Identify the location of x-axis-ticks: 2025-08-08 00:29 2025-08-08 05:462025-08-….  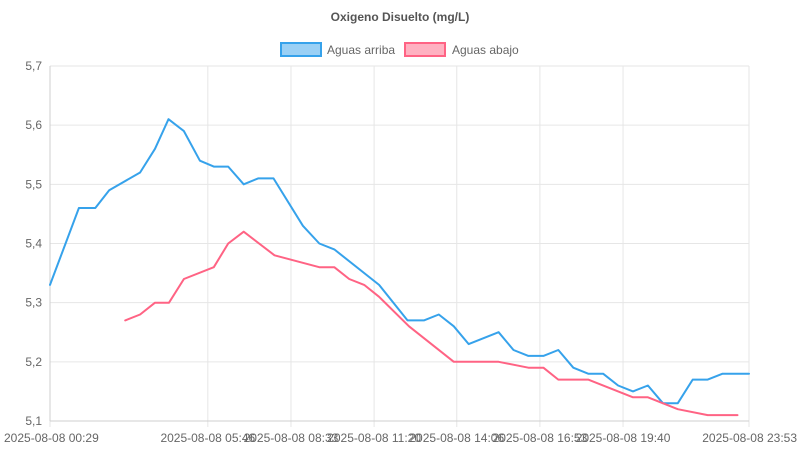
(400, 438).